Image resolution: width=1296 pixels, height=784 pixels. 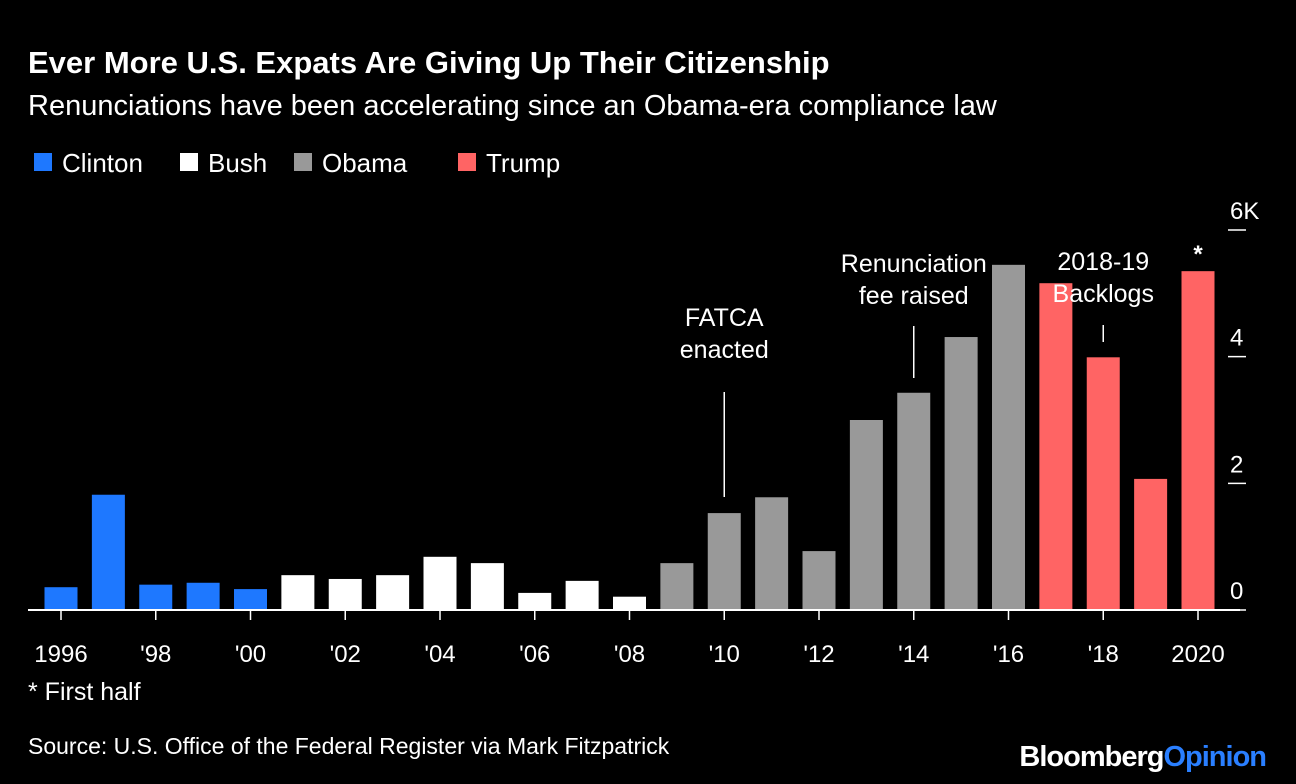 What do you see at coordinates (629, 654) in the screenshot?
I see `x-tick-label: '08` at bounding box center [629, 654].